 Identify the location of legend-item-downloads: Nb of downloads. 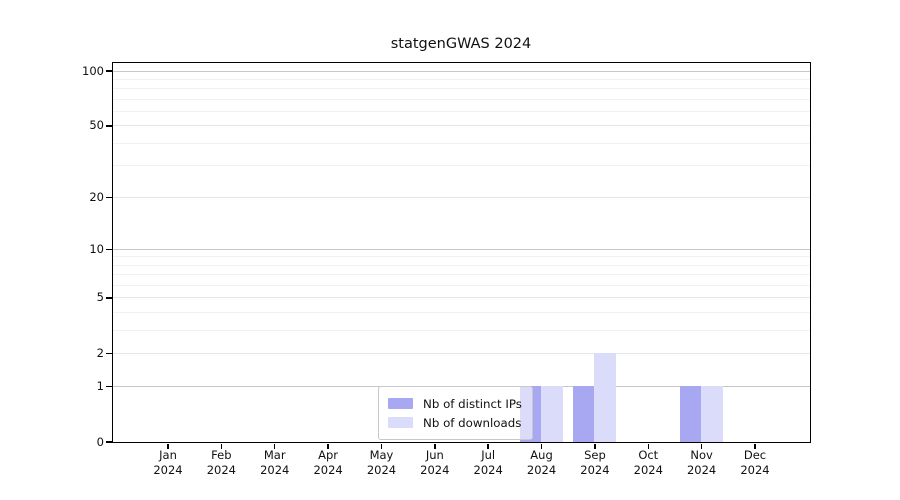
(455, 422).